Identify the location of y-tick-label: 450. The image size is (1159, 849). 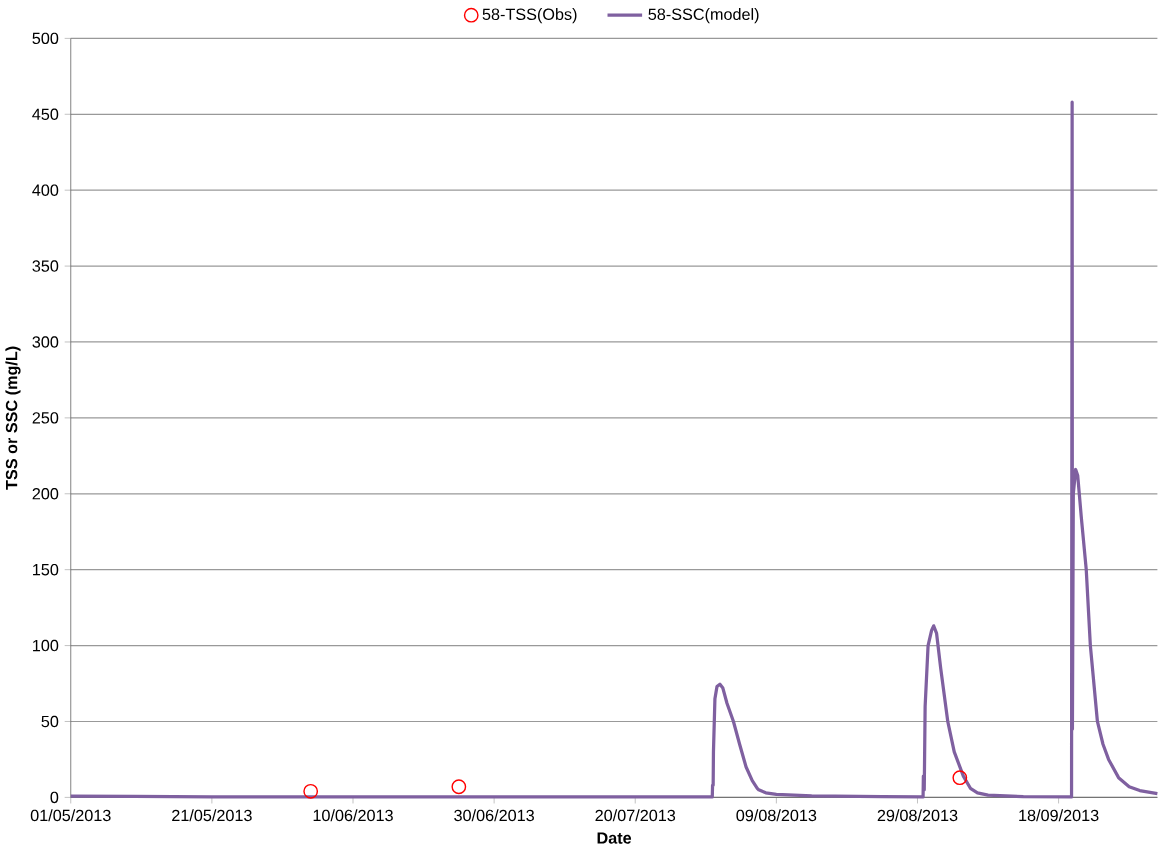
(45, 114).